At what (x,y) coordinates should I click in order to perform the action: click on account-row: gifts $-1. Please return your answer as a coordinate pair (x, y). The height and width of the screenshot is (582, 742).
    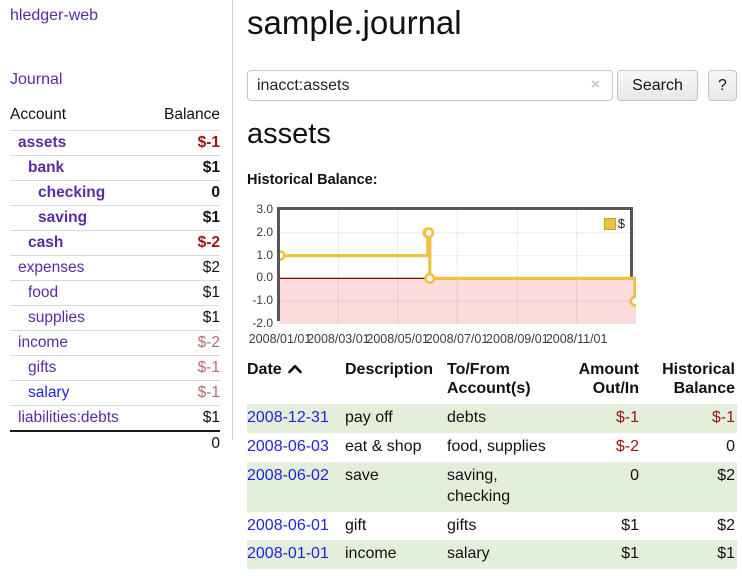
    Looking at the image, I should click on (115, 368).